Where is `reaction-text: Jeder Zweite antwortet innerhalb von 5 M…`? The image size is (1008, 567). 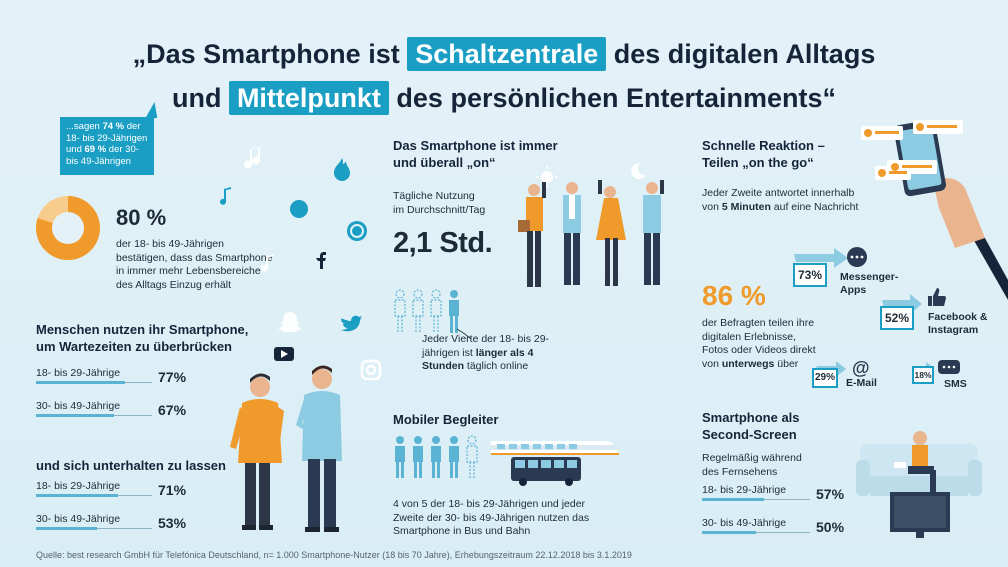
reaction-text: Jeder Zweite antwortet innerhalb von 5 M… is located at coordinates (782, 200).